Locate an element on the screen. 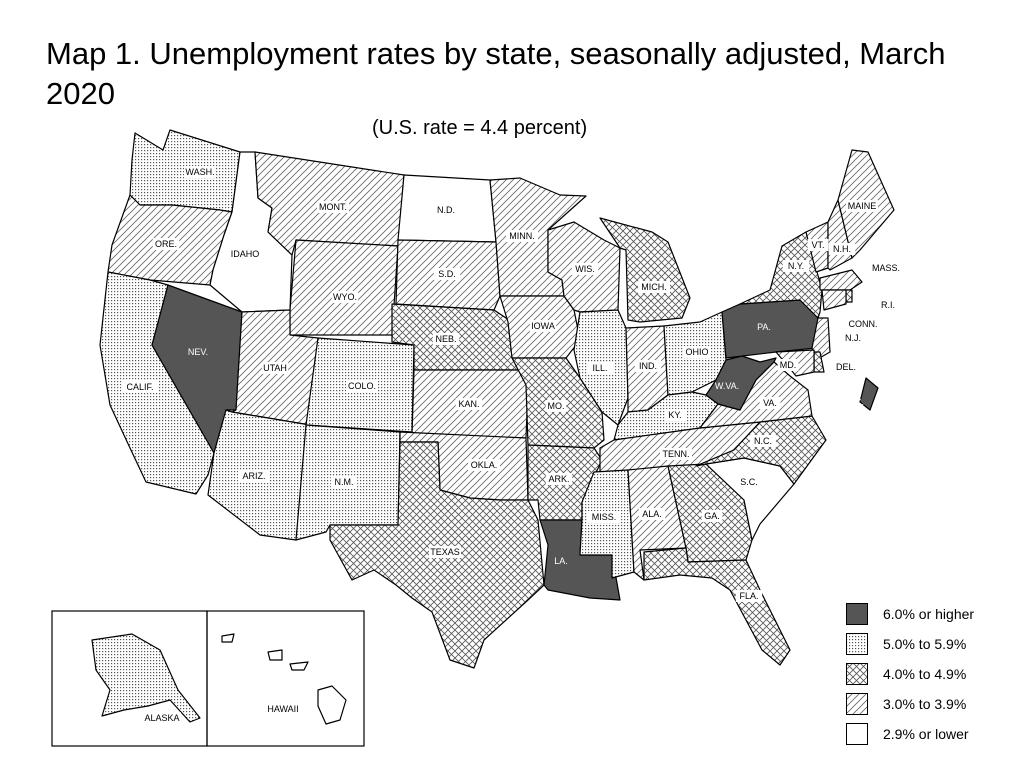 The image size is (1019, 773). state-label-text: DEL. is located at coordinates (846, 367).